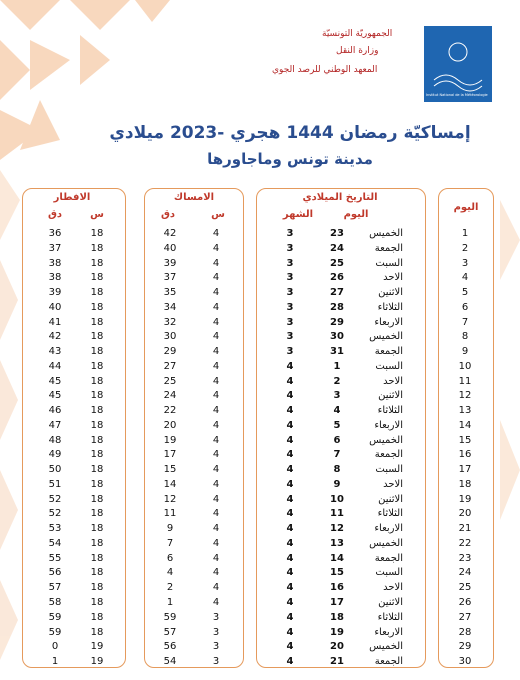 The width and height of the screenshot is (520, 680). Describe the element at coordinates (465, 263) in the screenshot. I see `day-number: 3` at that location.